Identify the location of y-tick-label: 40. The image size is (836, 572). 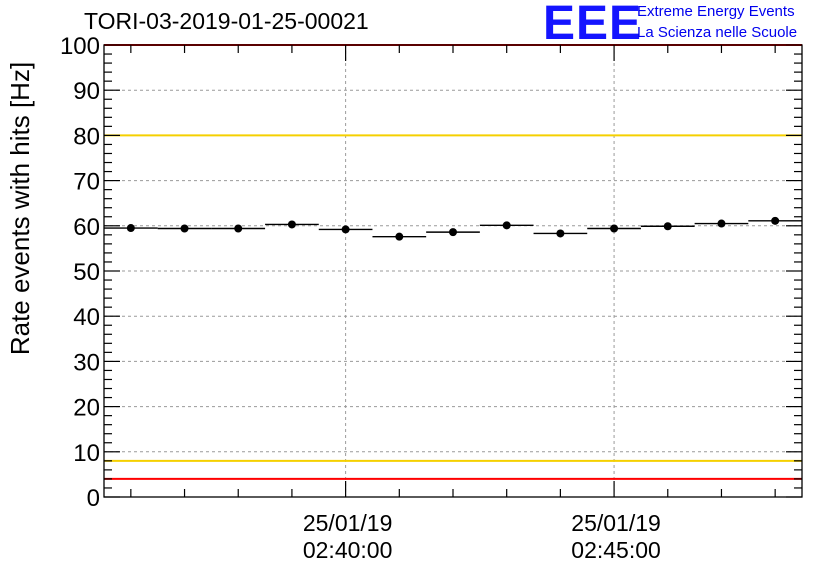
(86, 317).